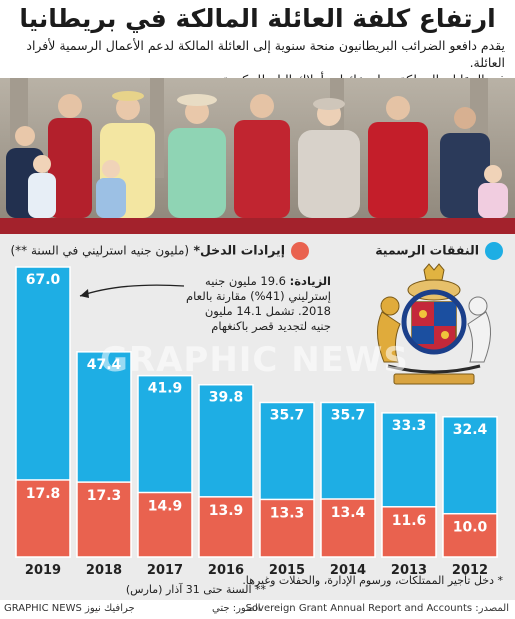 This screenshot has height=619, width=515. I want to click on bar-income-2019, so click(43, 518).